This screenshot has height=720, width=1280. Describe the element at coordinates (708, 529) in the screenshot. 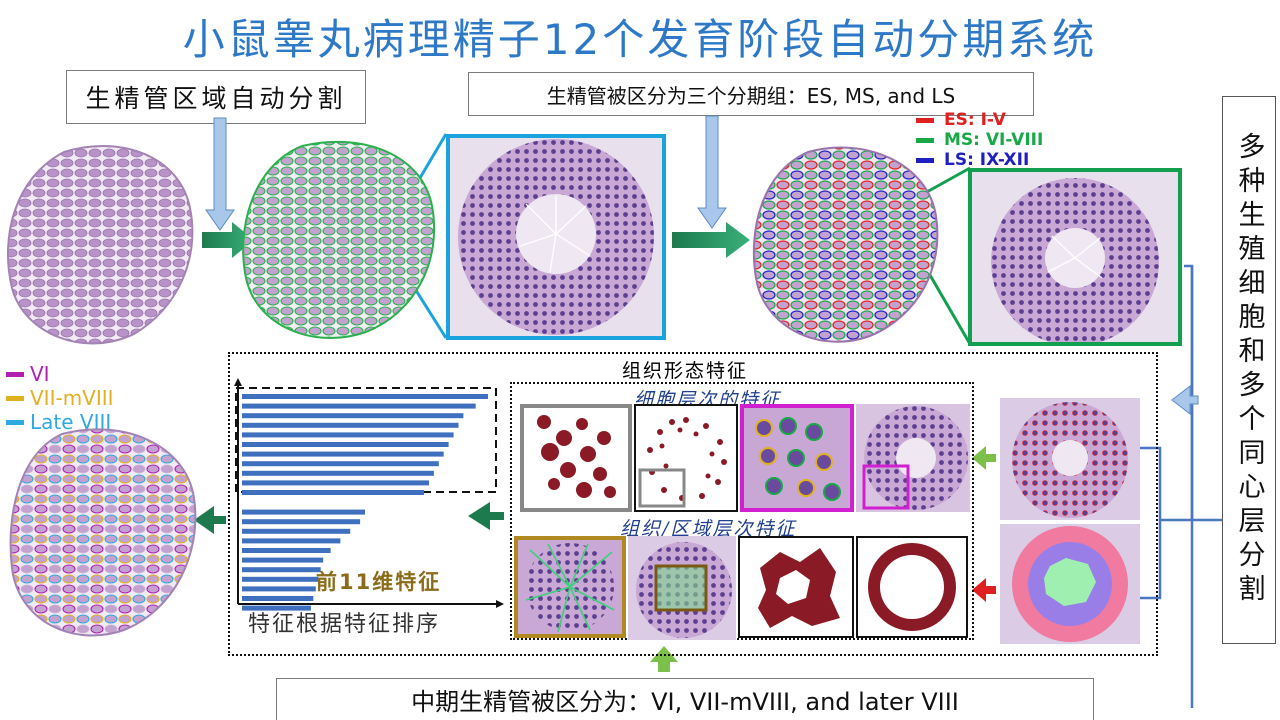

I see `region-level-label: 组织/区域层次特征` at that location.